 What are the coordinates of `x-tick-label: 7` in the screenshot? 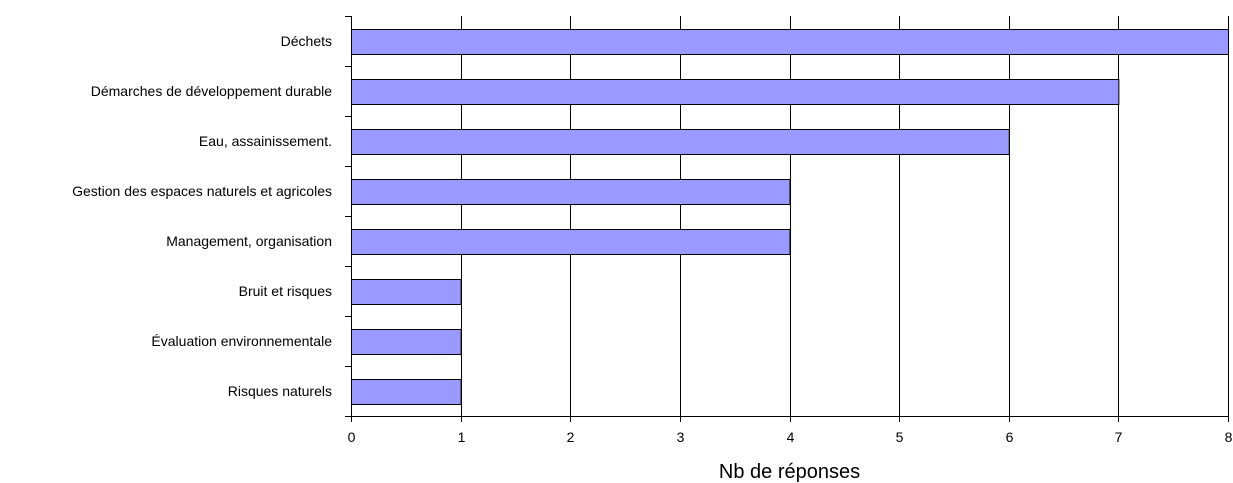 It's located at (1119, 437).